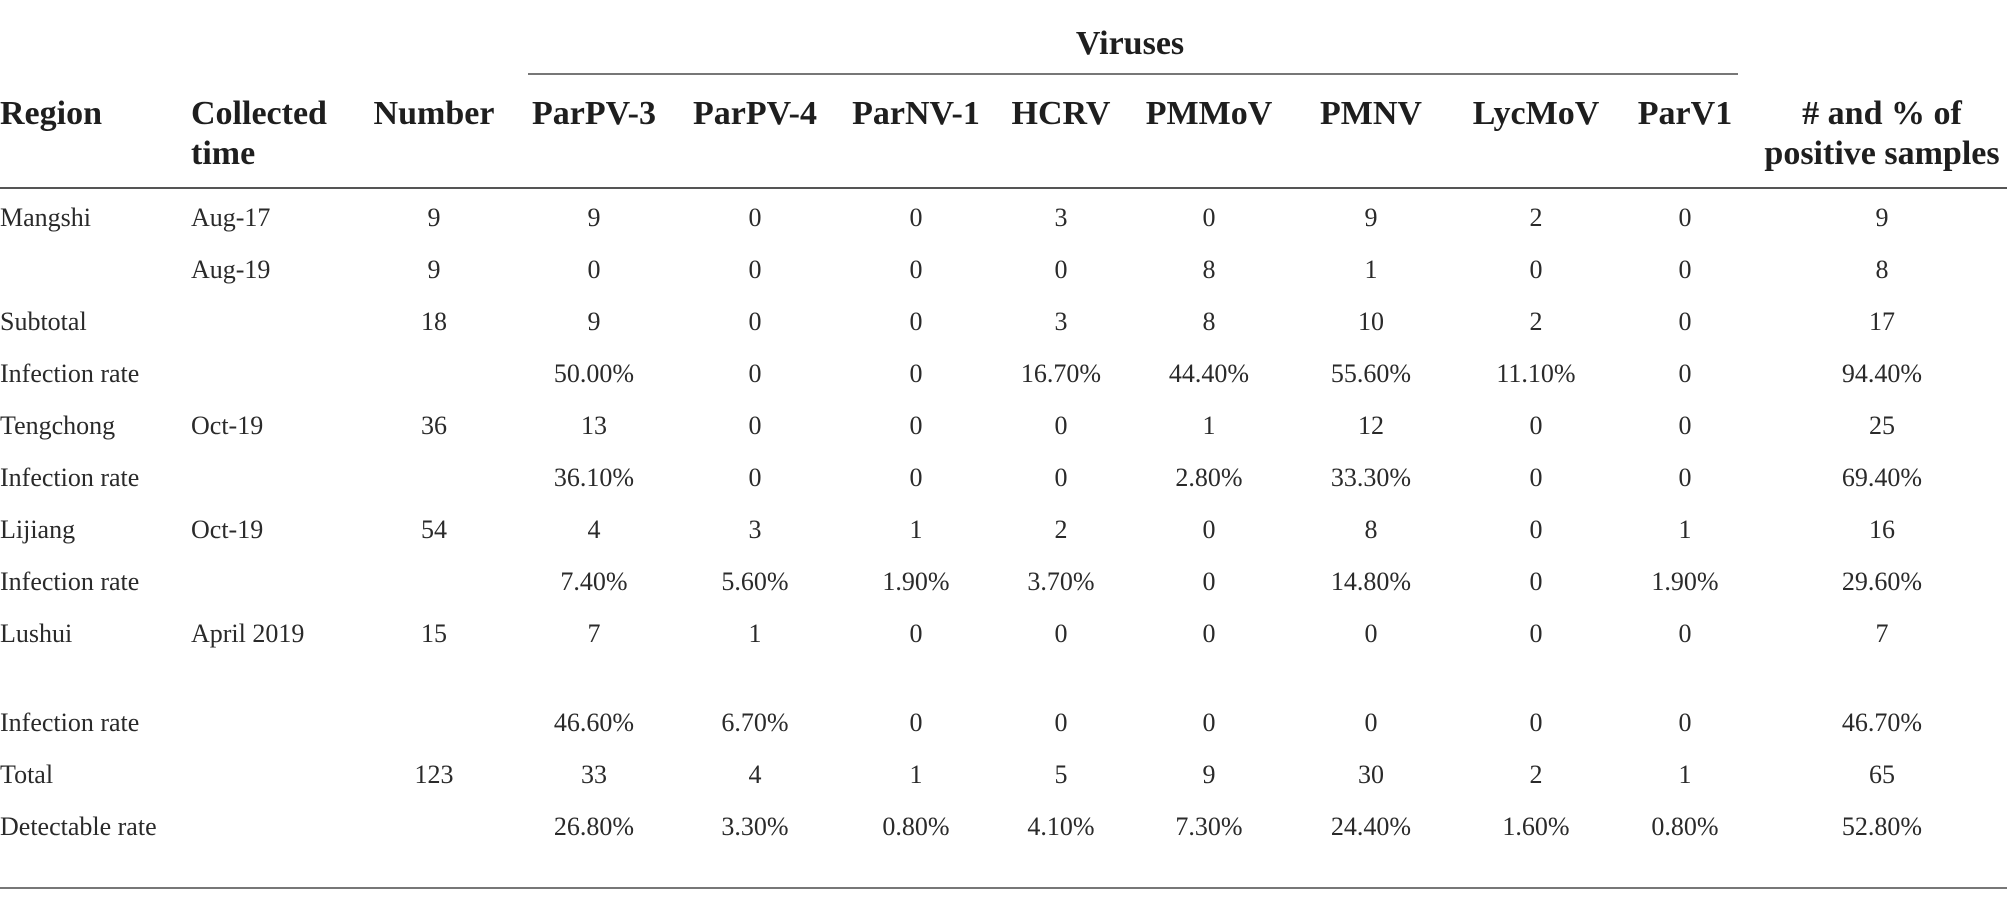 The height and width of the screenshot is (906, 2007). What do you see at coordinates (1371, 373) in the screenshot?
I see `row-virus-value: 55.60%` at bounding box center [1371, 373].